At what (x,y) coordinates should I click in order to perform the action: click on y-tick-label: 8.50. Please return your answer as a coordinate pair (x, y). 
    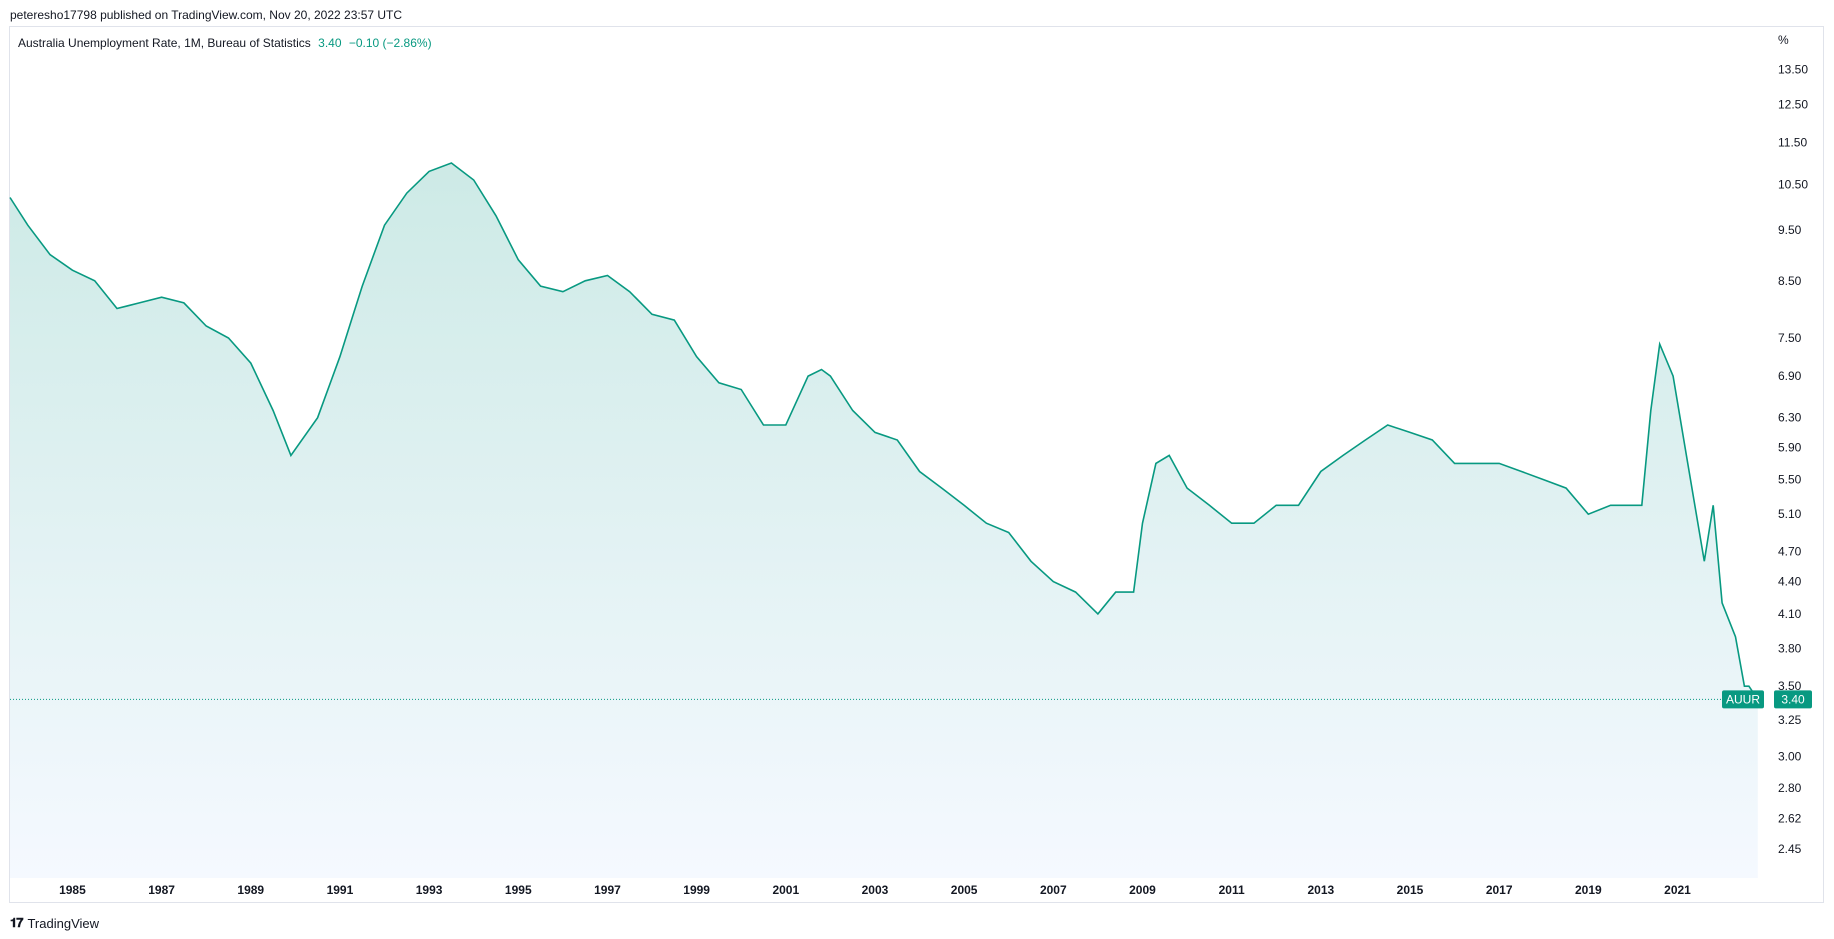
    Looking at the image, I should click on (1790, 281).